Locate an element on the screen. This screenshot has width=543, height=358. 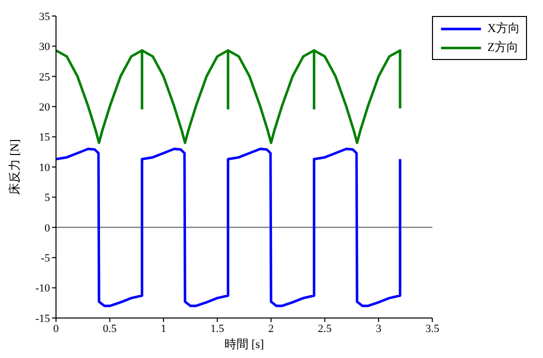
x-tick-label: 1 is located at coordinates (163, 328).